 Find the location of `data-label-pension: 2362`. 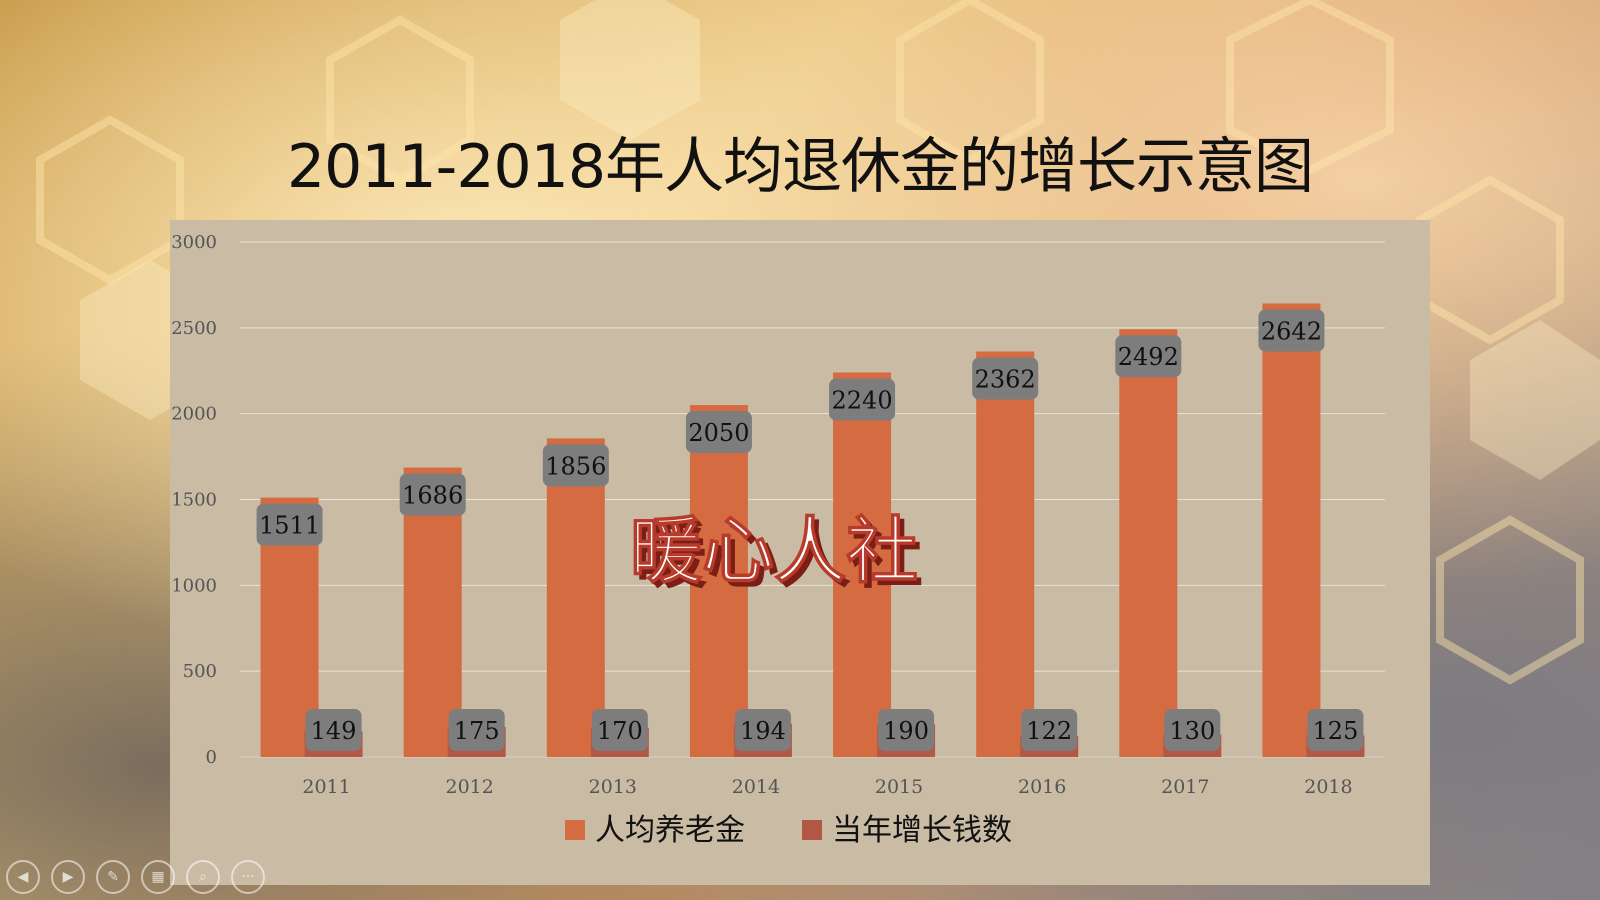

data-label-pension: 2362 is located at coordinates (1005, 380).